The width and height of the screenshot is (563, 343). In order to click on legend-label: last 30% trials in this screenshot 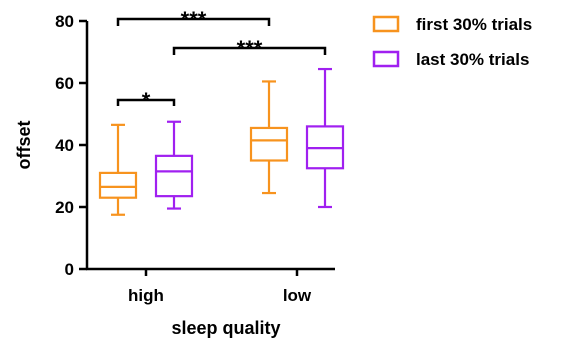, I will do `click(472, 59)`.